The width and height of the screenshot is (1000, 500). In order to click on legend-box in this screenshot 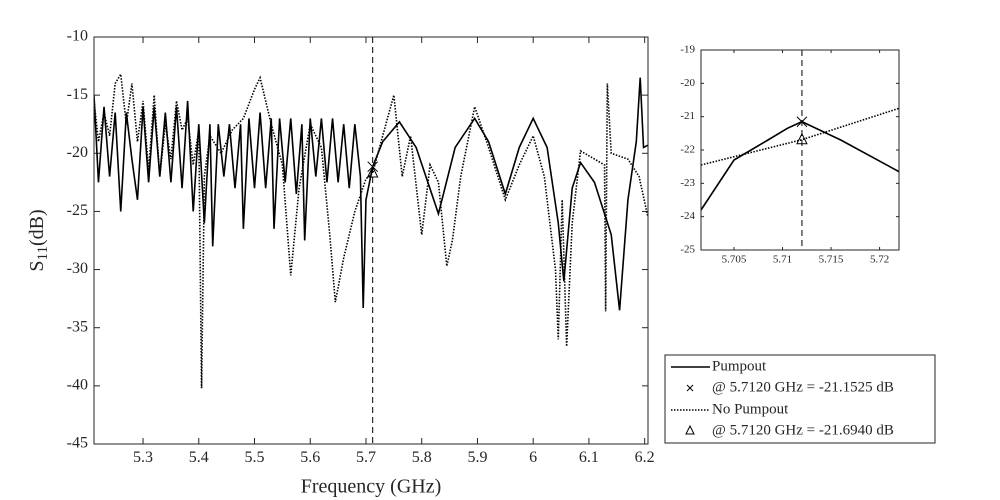, I will do `click(800, 399)`.